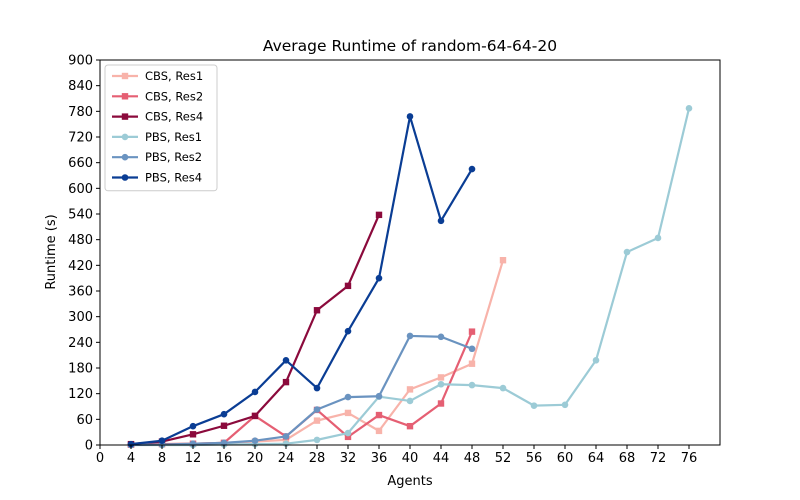  Describe the element at coordinates (286, 458) in the screenshot. I see `x-tick-label: 24` at that location.